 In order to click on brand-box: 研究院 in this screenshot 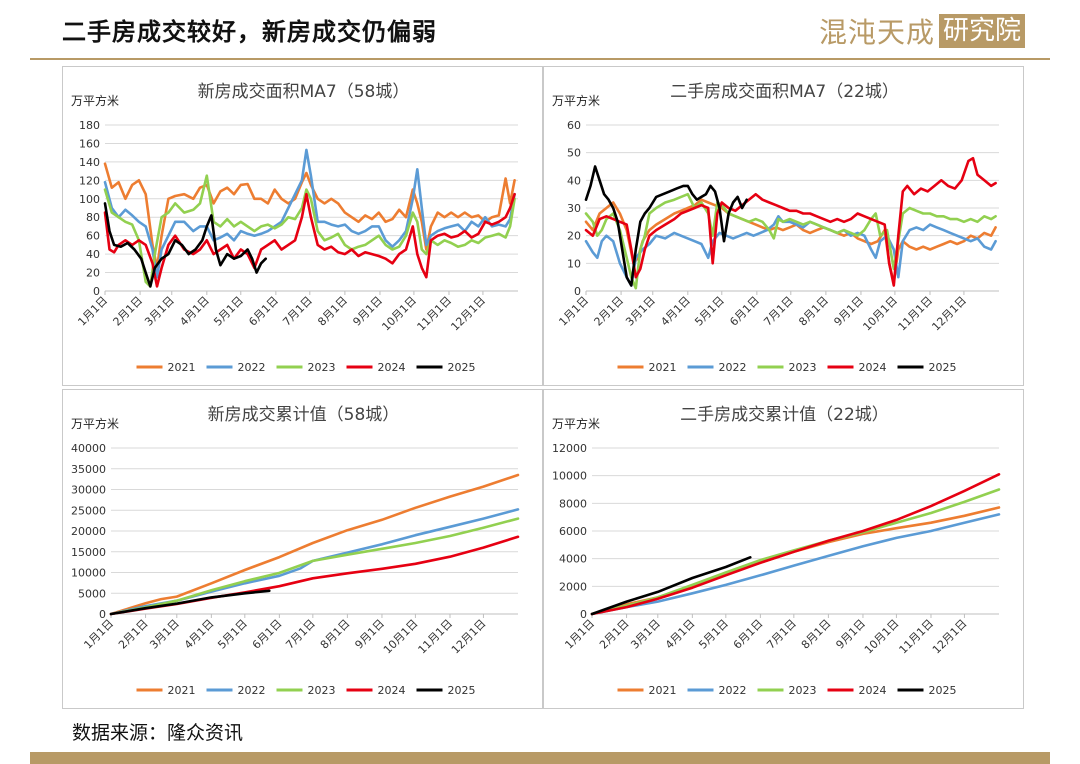, I will do `click(981, 31)`.